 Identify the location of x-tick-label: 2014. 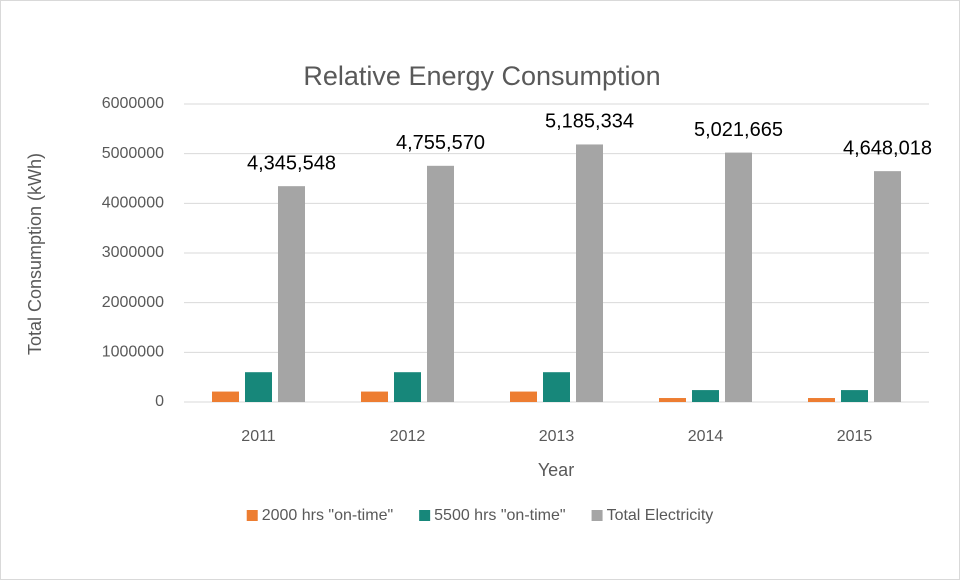
(706, 436).